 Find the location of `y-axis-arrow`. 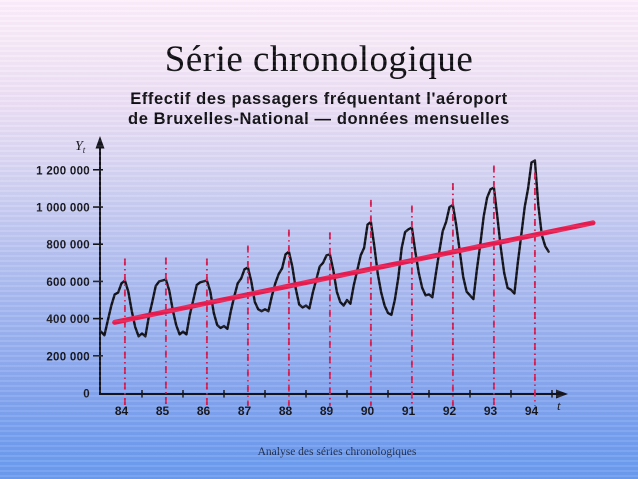

y-axis-arrow is located at coordinates (100, 142).